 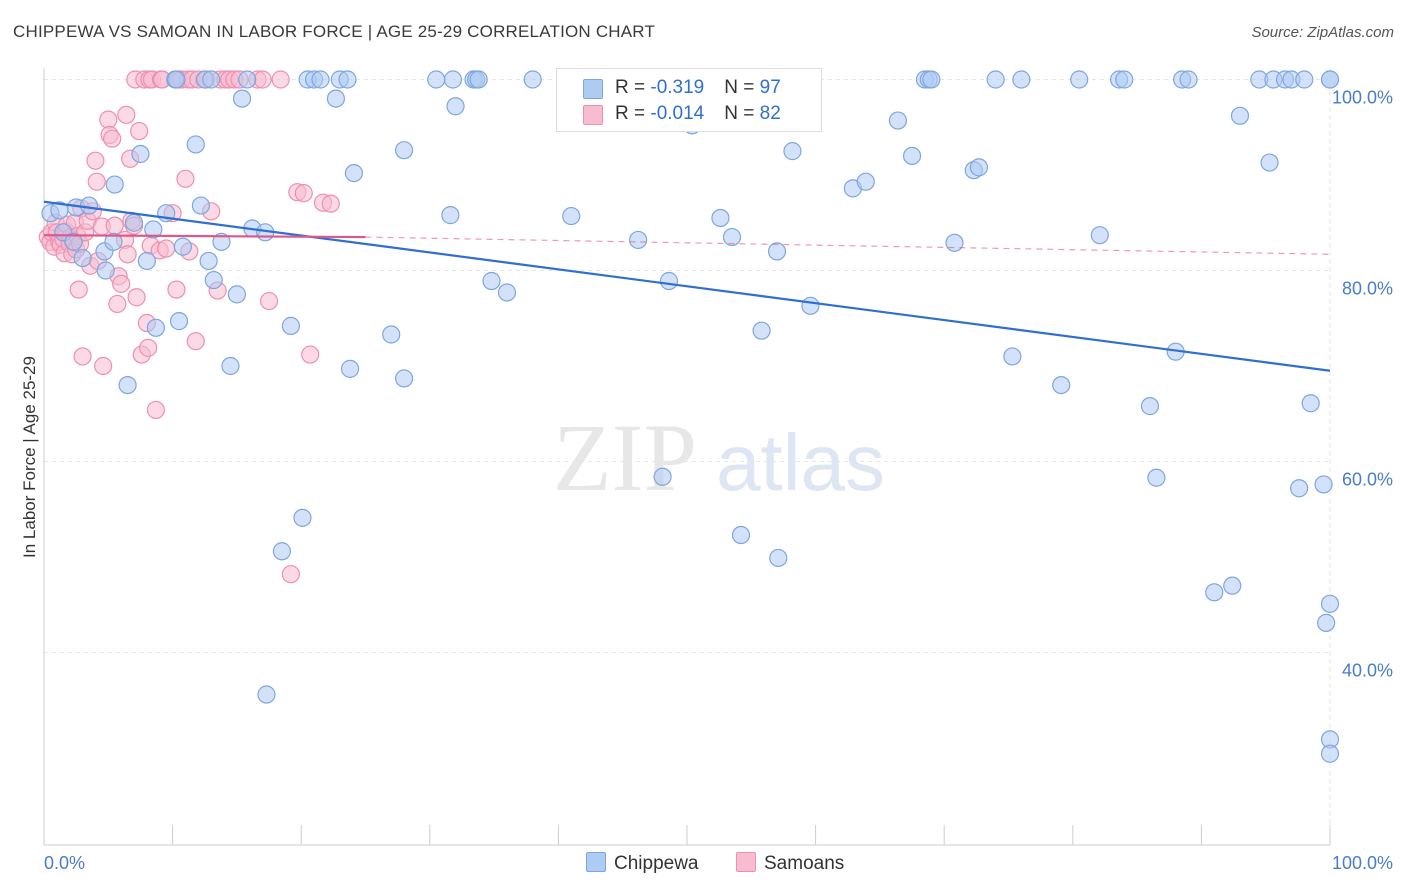 What do you see at coordinates (656, 863) in the screenshot?
I see `bottom-label-chippewa: Chippewa` at bounding box center [656, 863].